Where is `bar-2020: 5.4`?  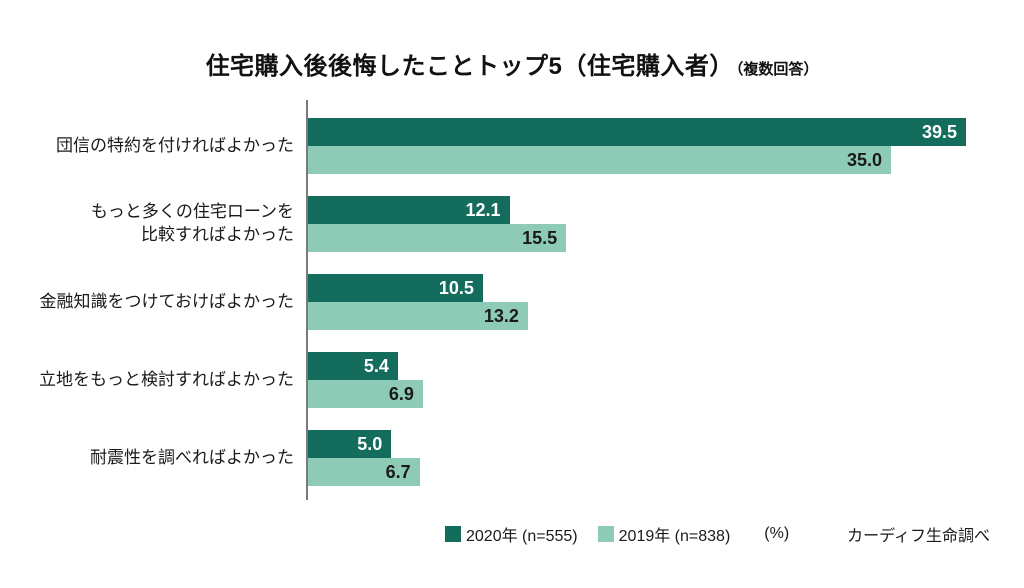
bar-2020: 5.4 is located at coordinates (353, 366).